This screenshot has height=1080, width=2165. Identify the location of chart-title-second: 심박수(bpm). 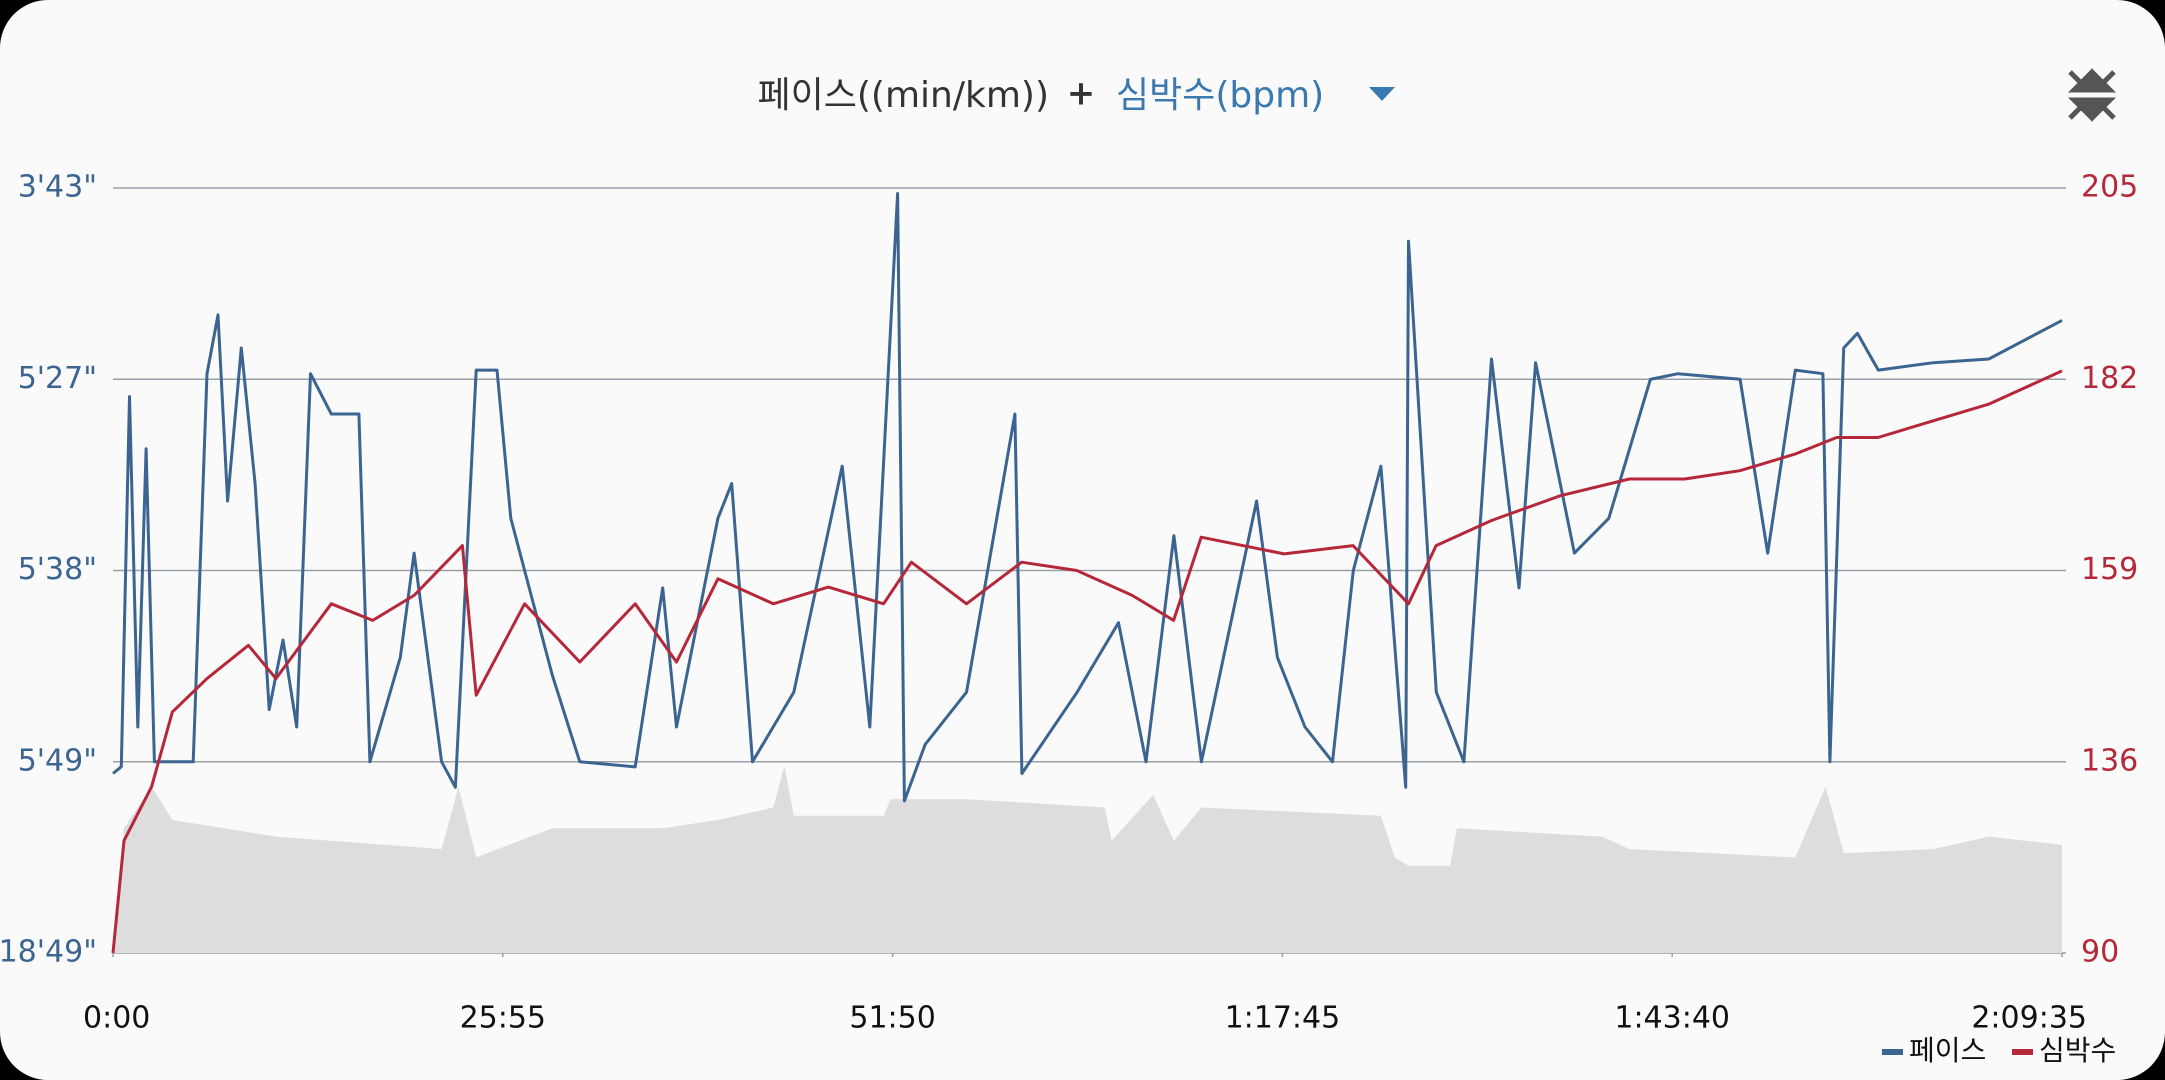
(1220, 95).